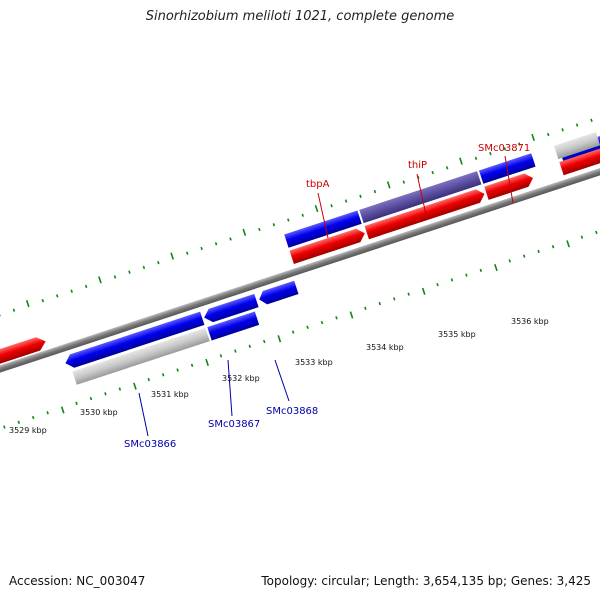 This screenshot has width=600, height=600. What do you see at coordinates (230, 308) in the screenshot?
I see `gene-arrow-SMc03867-left` at bounding box center [230, 308].